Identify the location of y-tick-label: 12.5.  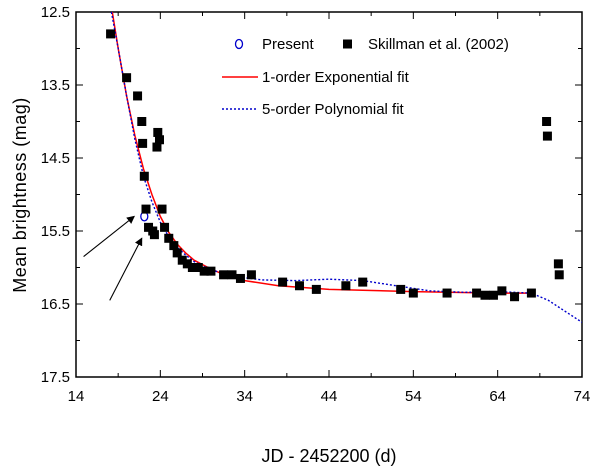
(55, 12).